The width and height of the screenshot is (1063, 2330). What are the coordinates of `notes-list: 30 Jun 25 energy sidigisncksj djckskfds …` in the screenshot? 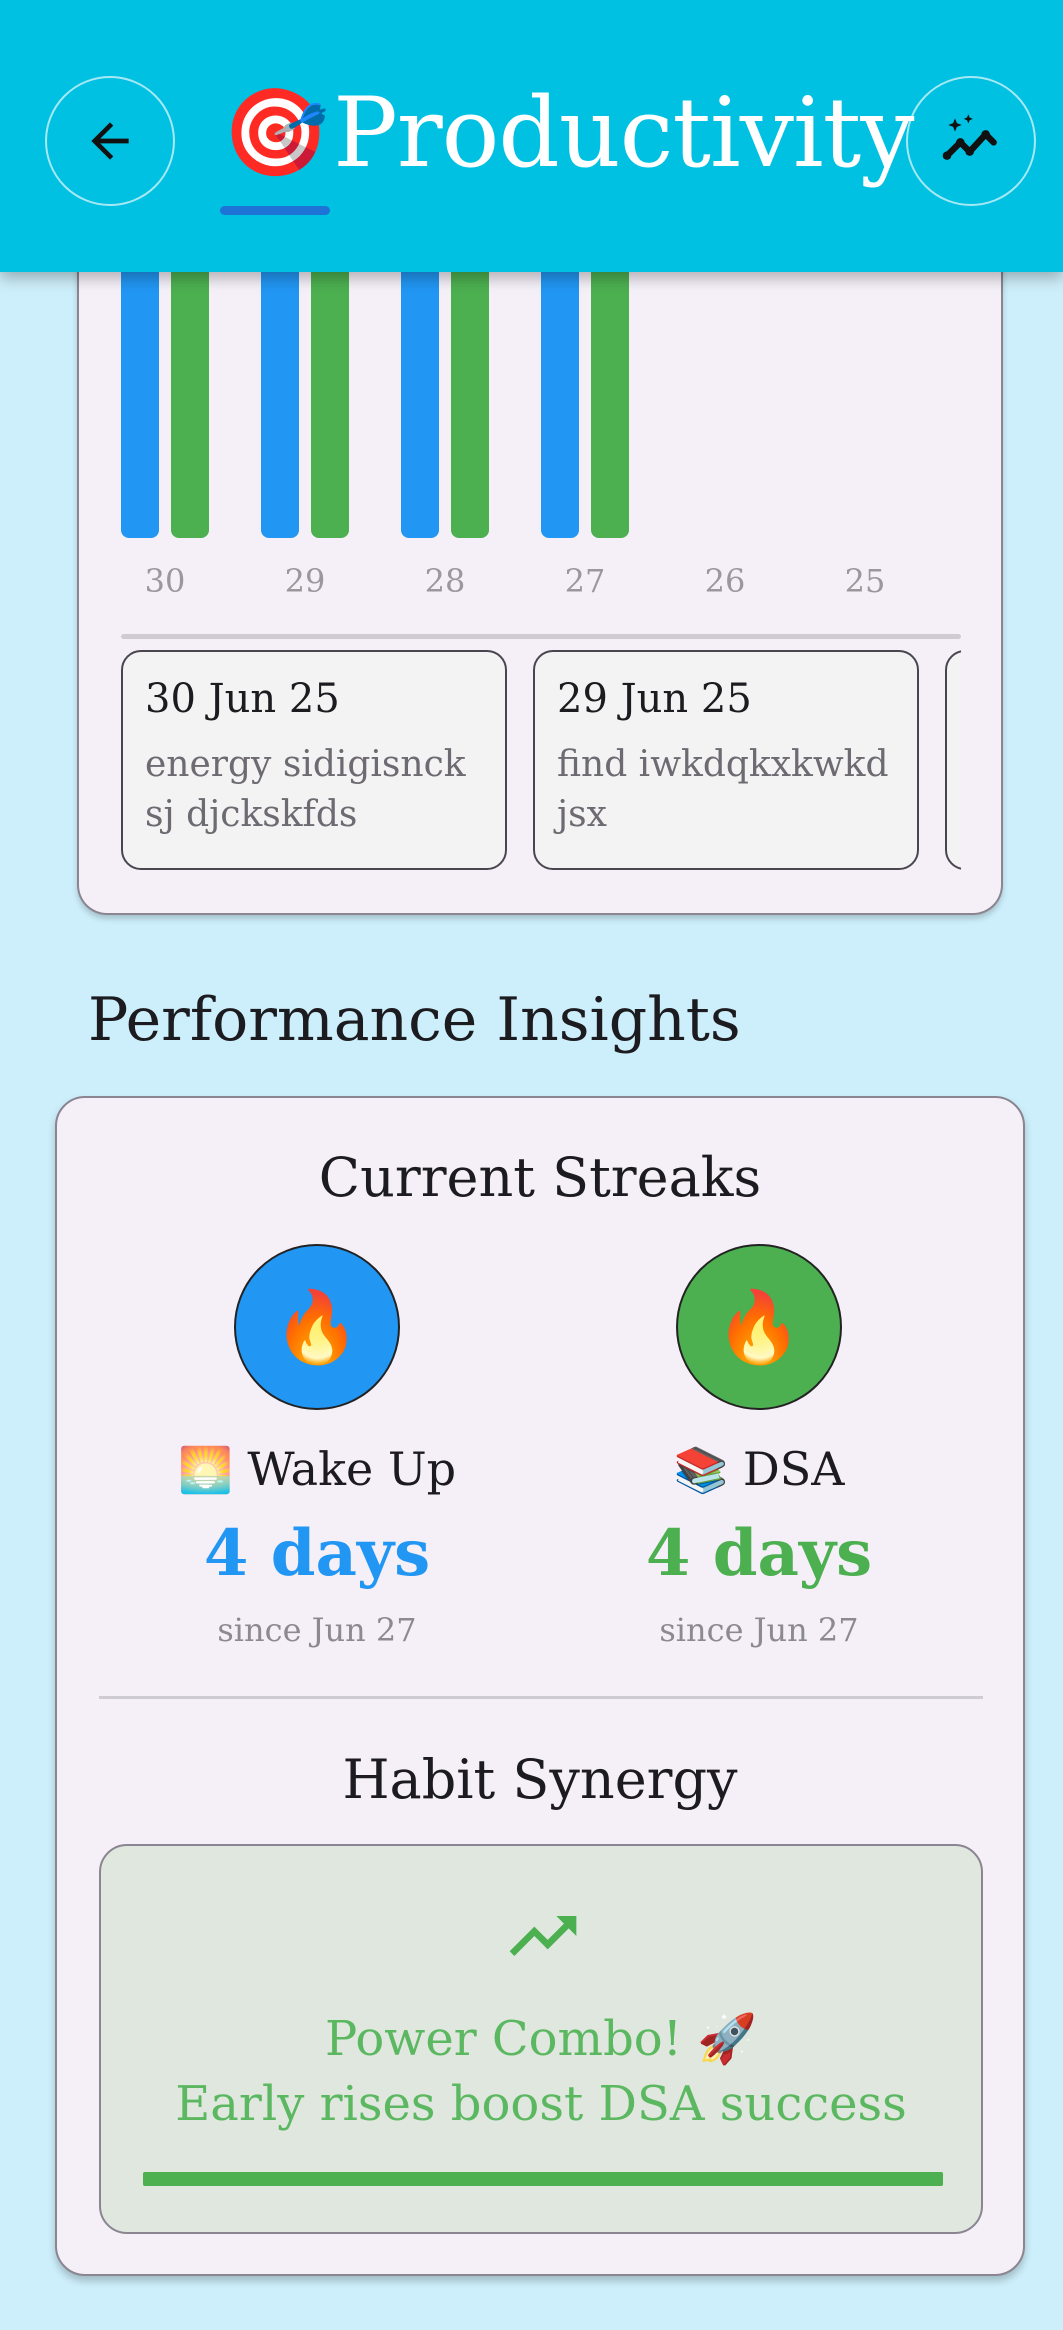 It's located at (541, 761).